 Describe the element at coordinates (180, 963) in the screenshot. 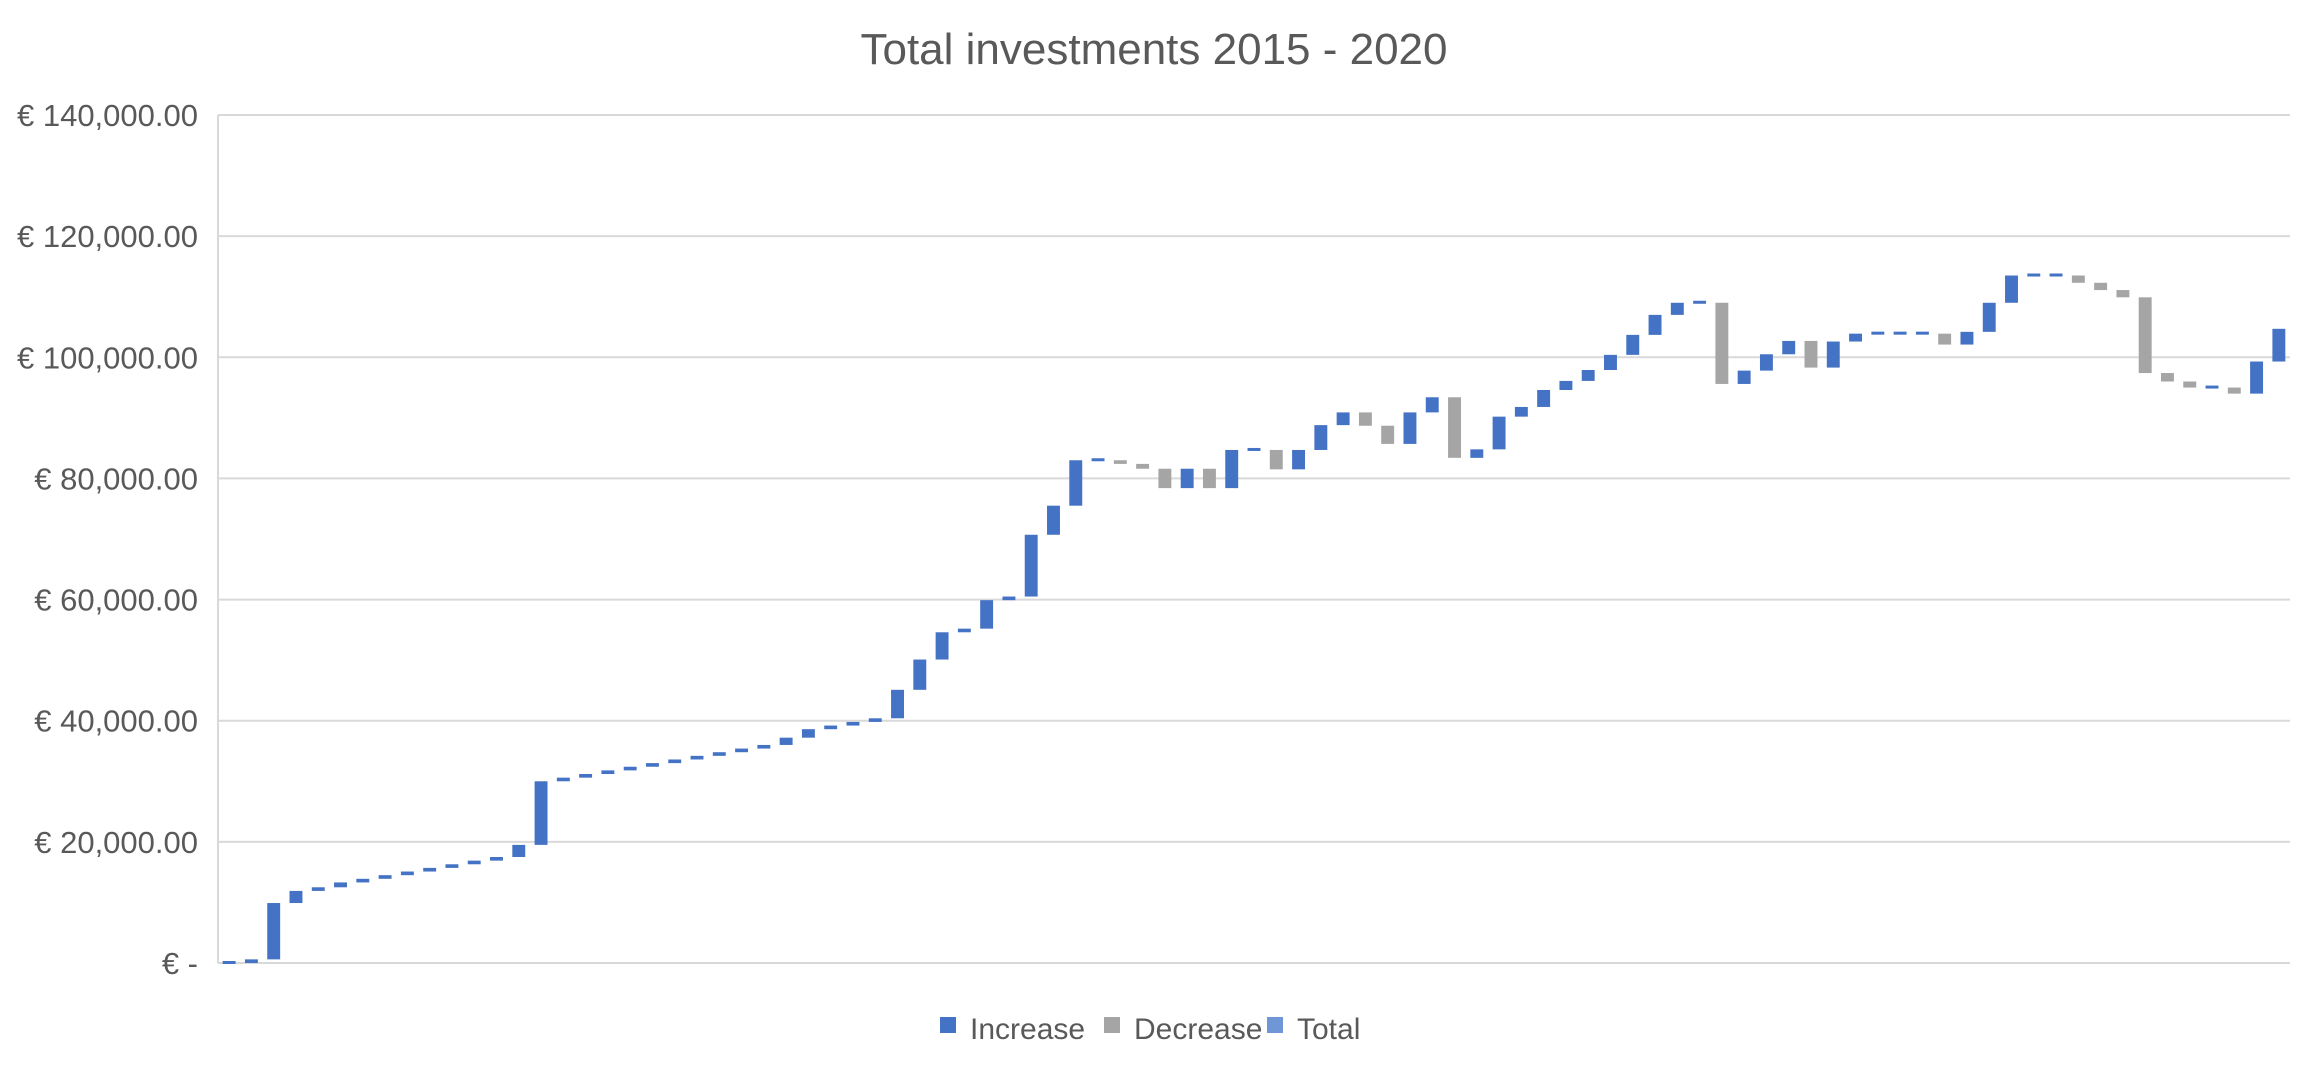

I see `y-tick-label: € -` at that location.